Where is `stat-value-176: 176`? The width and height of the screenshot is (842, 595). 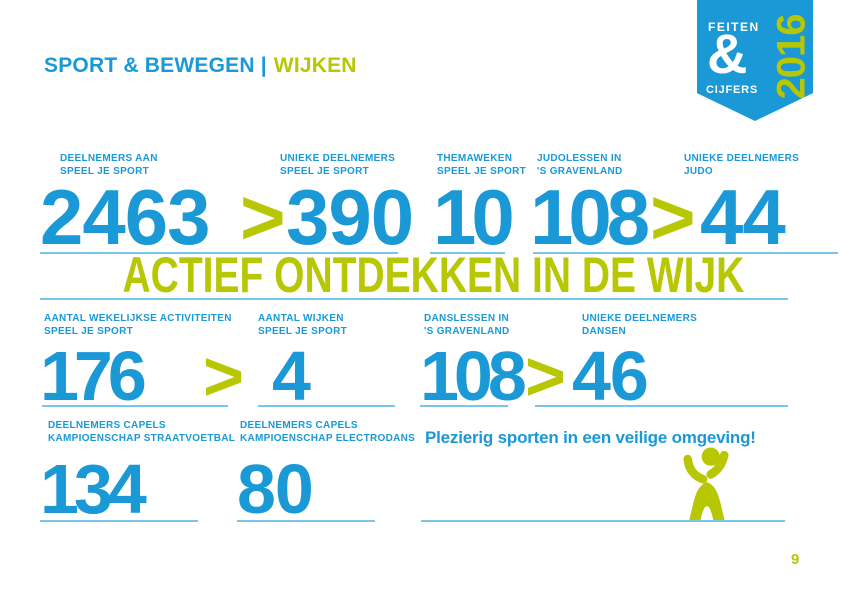 stat-value-176: 176 is located at coordinates (93, 376).